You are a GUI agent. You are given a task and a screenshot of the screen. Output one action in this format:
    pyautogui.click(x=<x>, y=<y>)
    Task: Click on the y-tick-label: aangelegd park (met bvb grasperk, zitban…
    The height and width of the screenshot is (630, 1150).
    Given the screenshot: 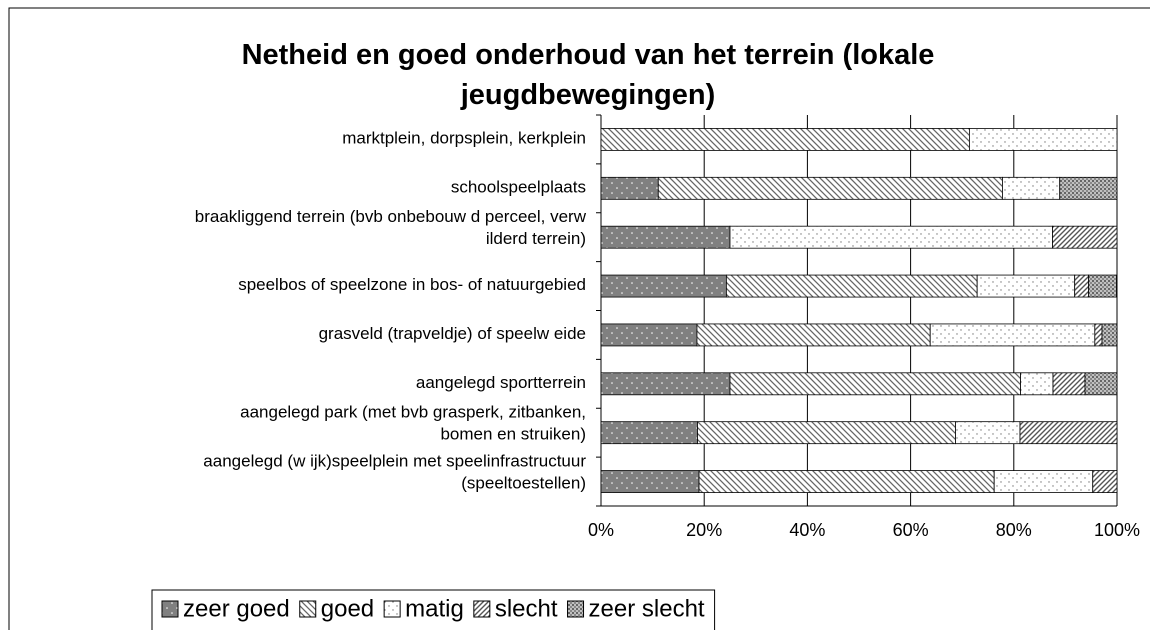 What is the action you would take?
    pyautogui.click(x=413, y=423)
    